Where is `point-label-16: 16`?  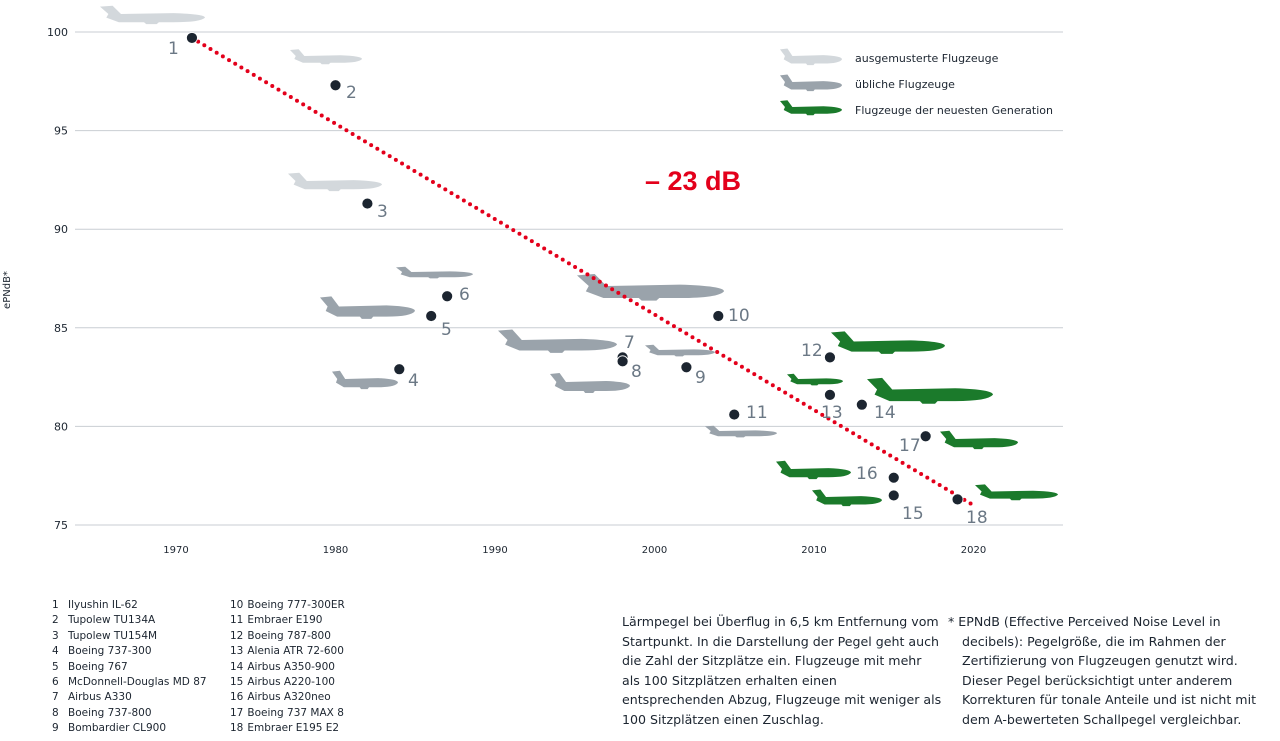 point-label-16: 16 is located at coordinates (867, 474).